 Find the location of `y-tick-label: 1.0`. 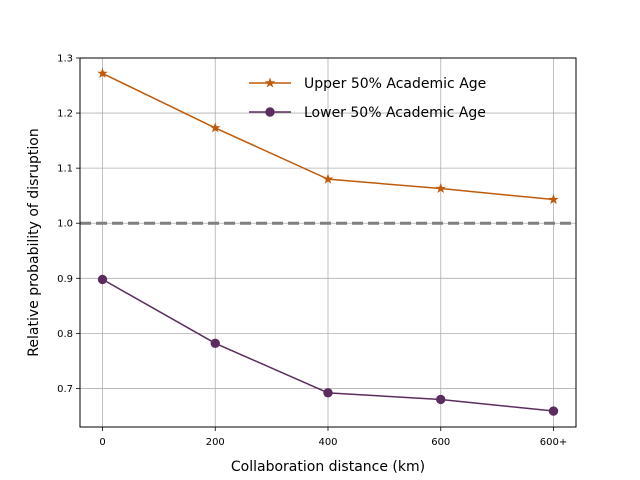

y-tick-label: 1.0 is located at coordinates (65, 224).